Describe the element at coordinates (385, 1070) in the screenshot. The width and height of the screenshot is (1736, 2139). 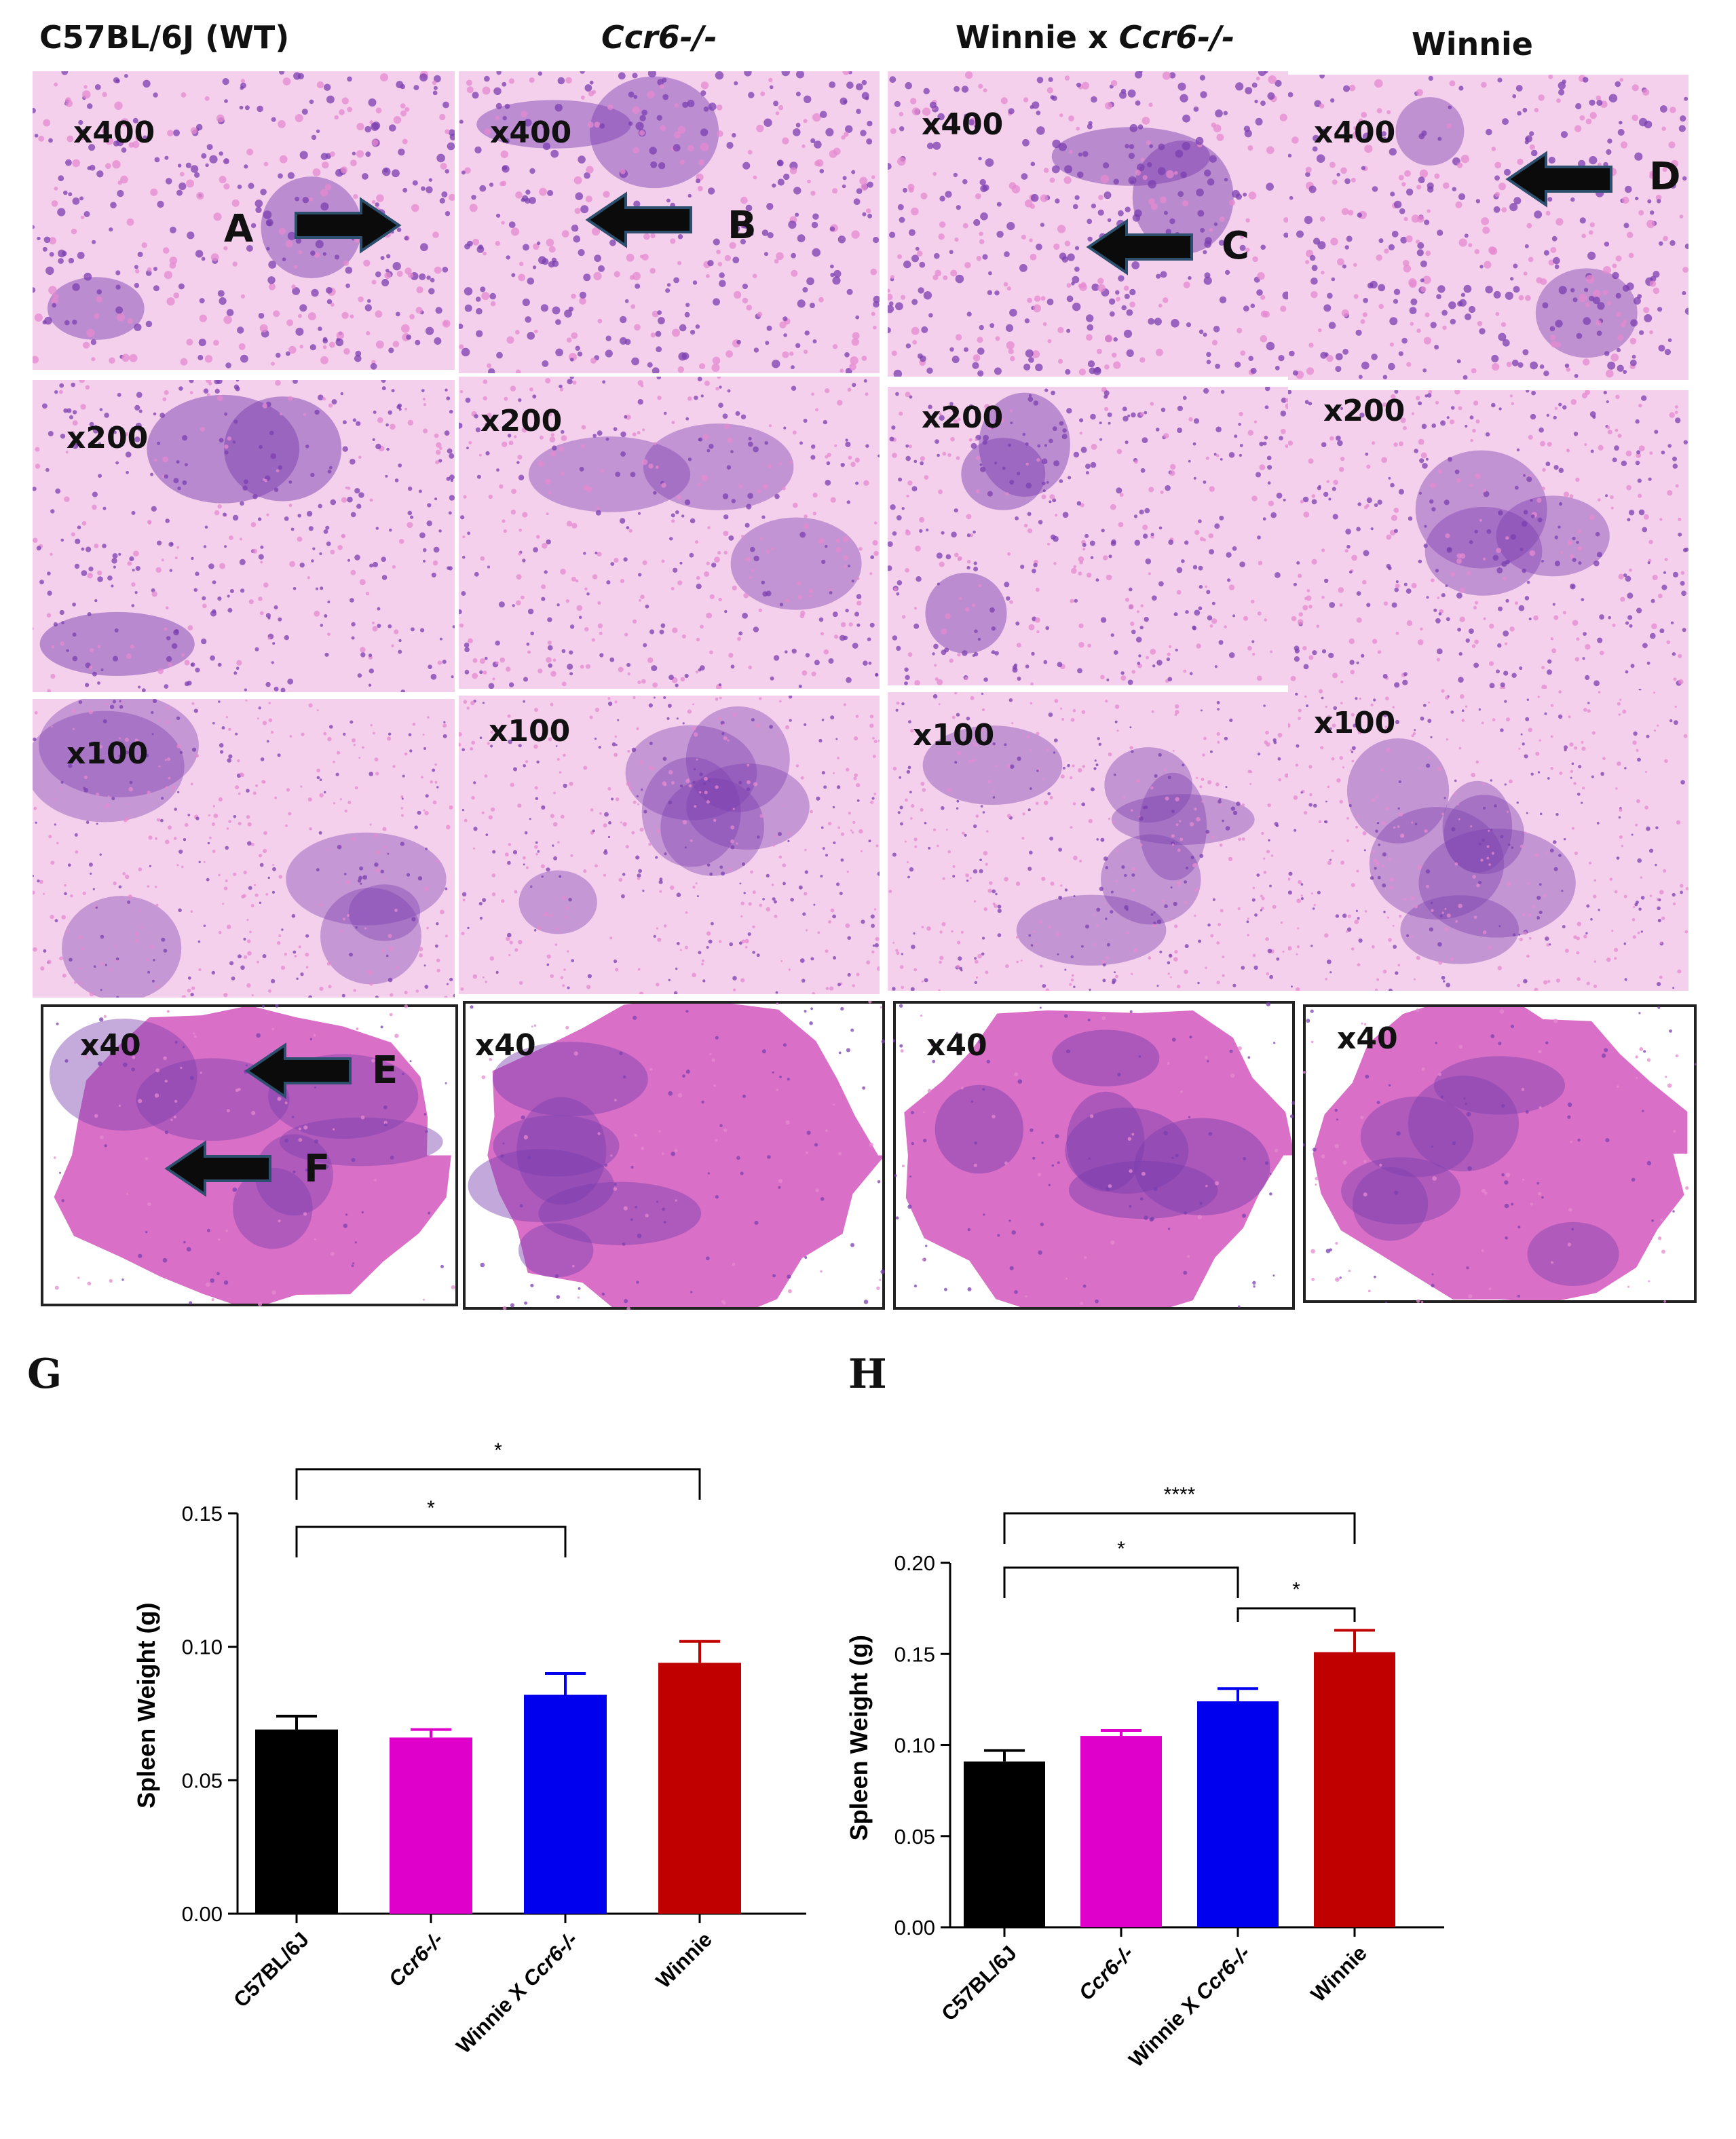
I see `arrow-letter: E` at that location.